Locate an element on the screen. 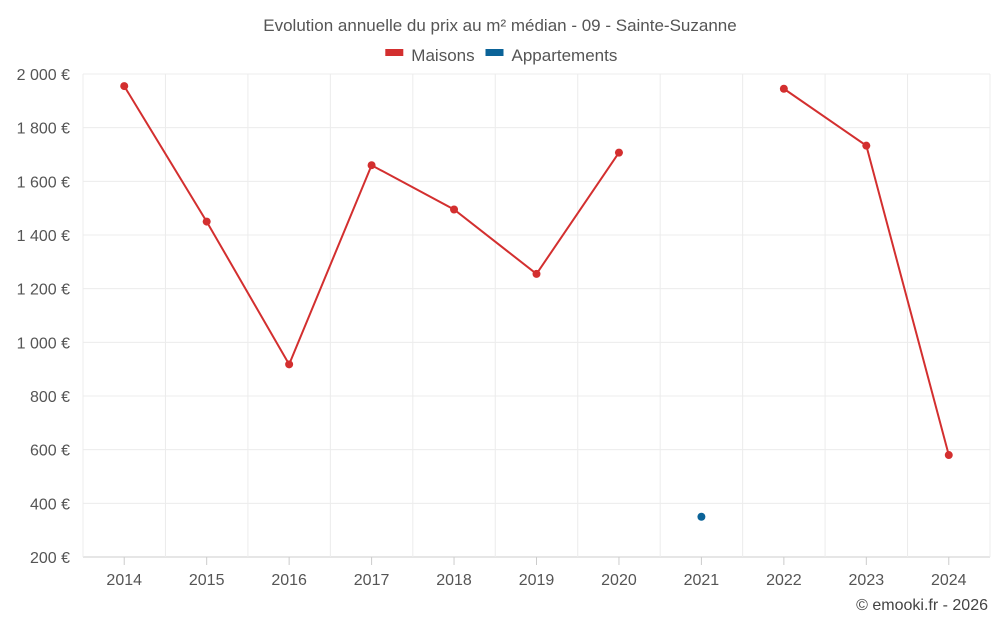 Image resolution: width=1000 pixels, height=625 pixels. y-tick-label: 400 € is located at coordinates (50, 504).